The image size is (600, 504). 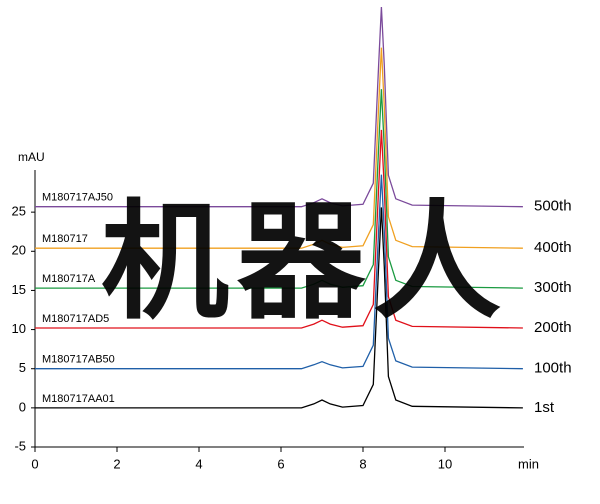 I want to click on series-sample-label: M180717, so click(x=65, y=239).